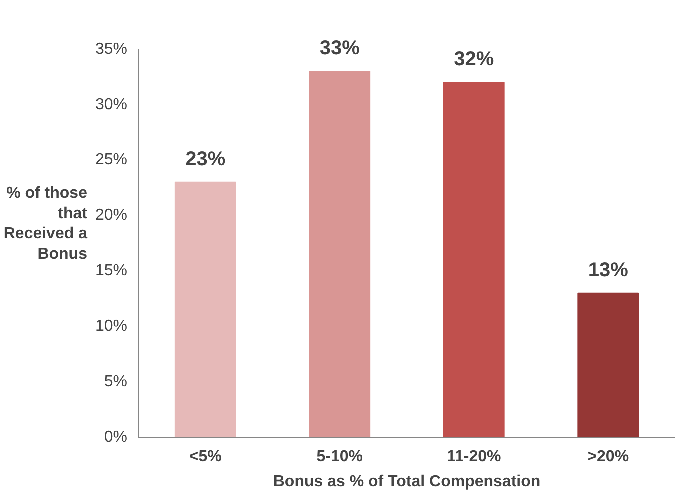 This screenshot has height=493, width=690. I want to click on data-label: 33%, so click(340, 49).